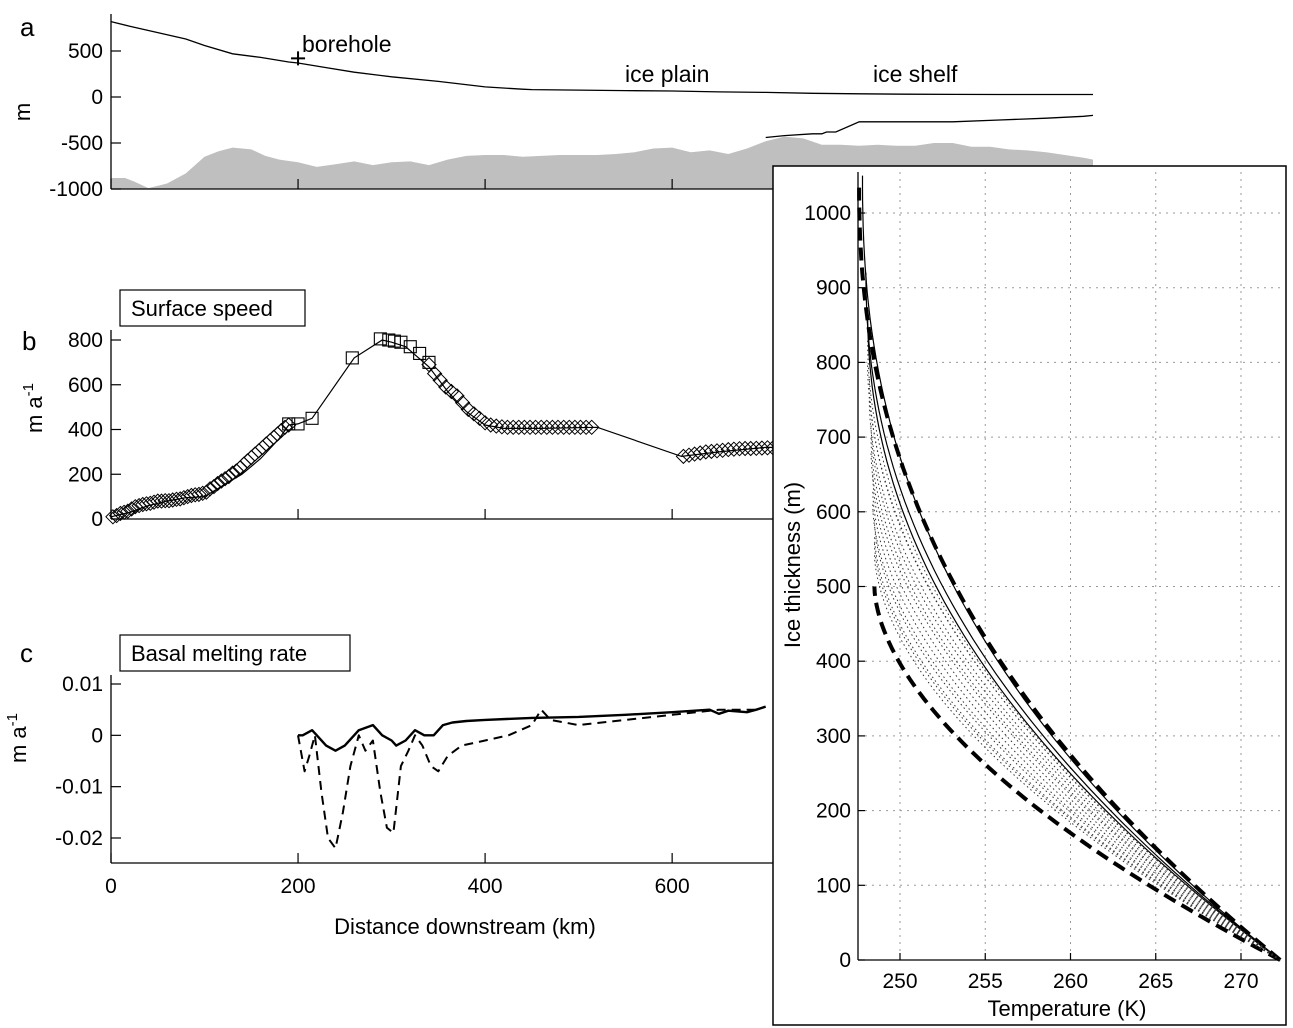 This screenshot has width=1293, height=1028. Describe the element at coordinates (85, 51) in the screenshot. I see `panel-a-ytick-label: 500` at that location.